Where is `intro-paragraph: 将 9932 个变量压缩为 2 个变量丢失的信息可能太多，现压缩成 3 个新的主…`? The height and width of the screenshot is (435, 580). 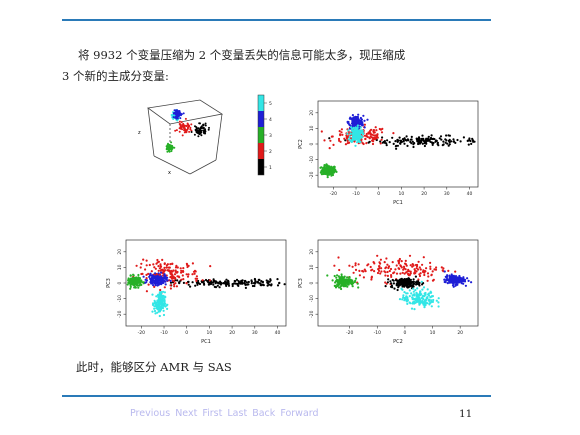 intro-paragraph: 将 9932 个变量压缩为 2 个变量丢失的信息可能太多，现压缩成 3 个新的主… is located at coordinates (277, 66).